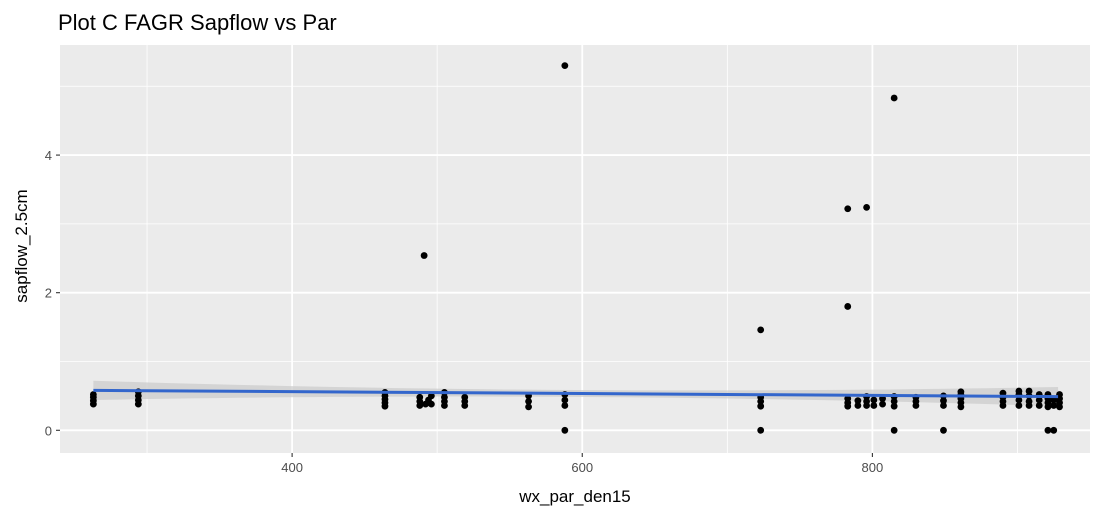 The height and width of the screenshot is (516, 1102). Describe the element at coordinates (21, 245) in the screenshot. I see `y-axis-label: sapflow_2.5cm` at that location.